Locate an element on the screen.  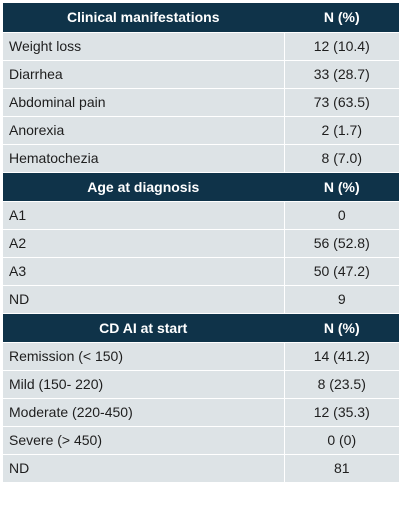
row-label: Anorexia is located at coordinates (144, 130).